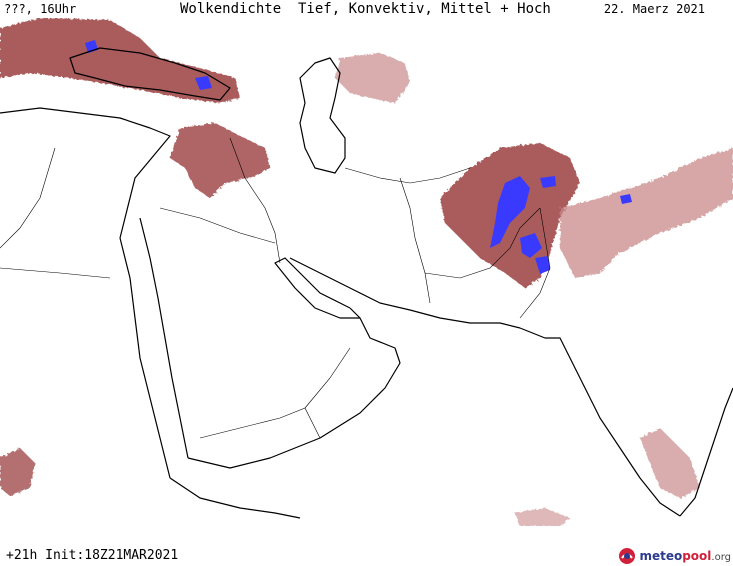 The height and width of the screenshot is (566, 733). What do you see at coordinates (706, 452) in the screenshot?
I see `coast-india-east` at bounding box center [706, 452].